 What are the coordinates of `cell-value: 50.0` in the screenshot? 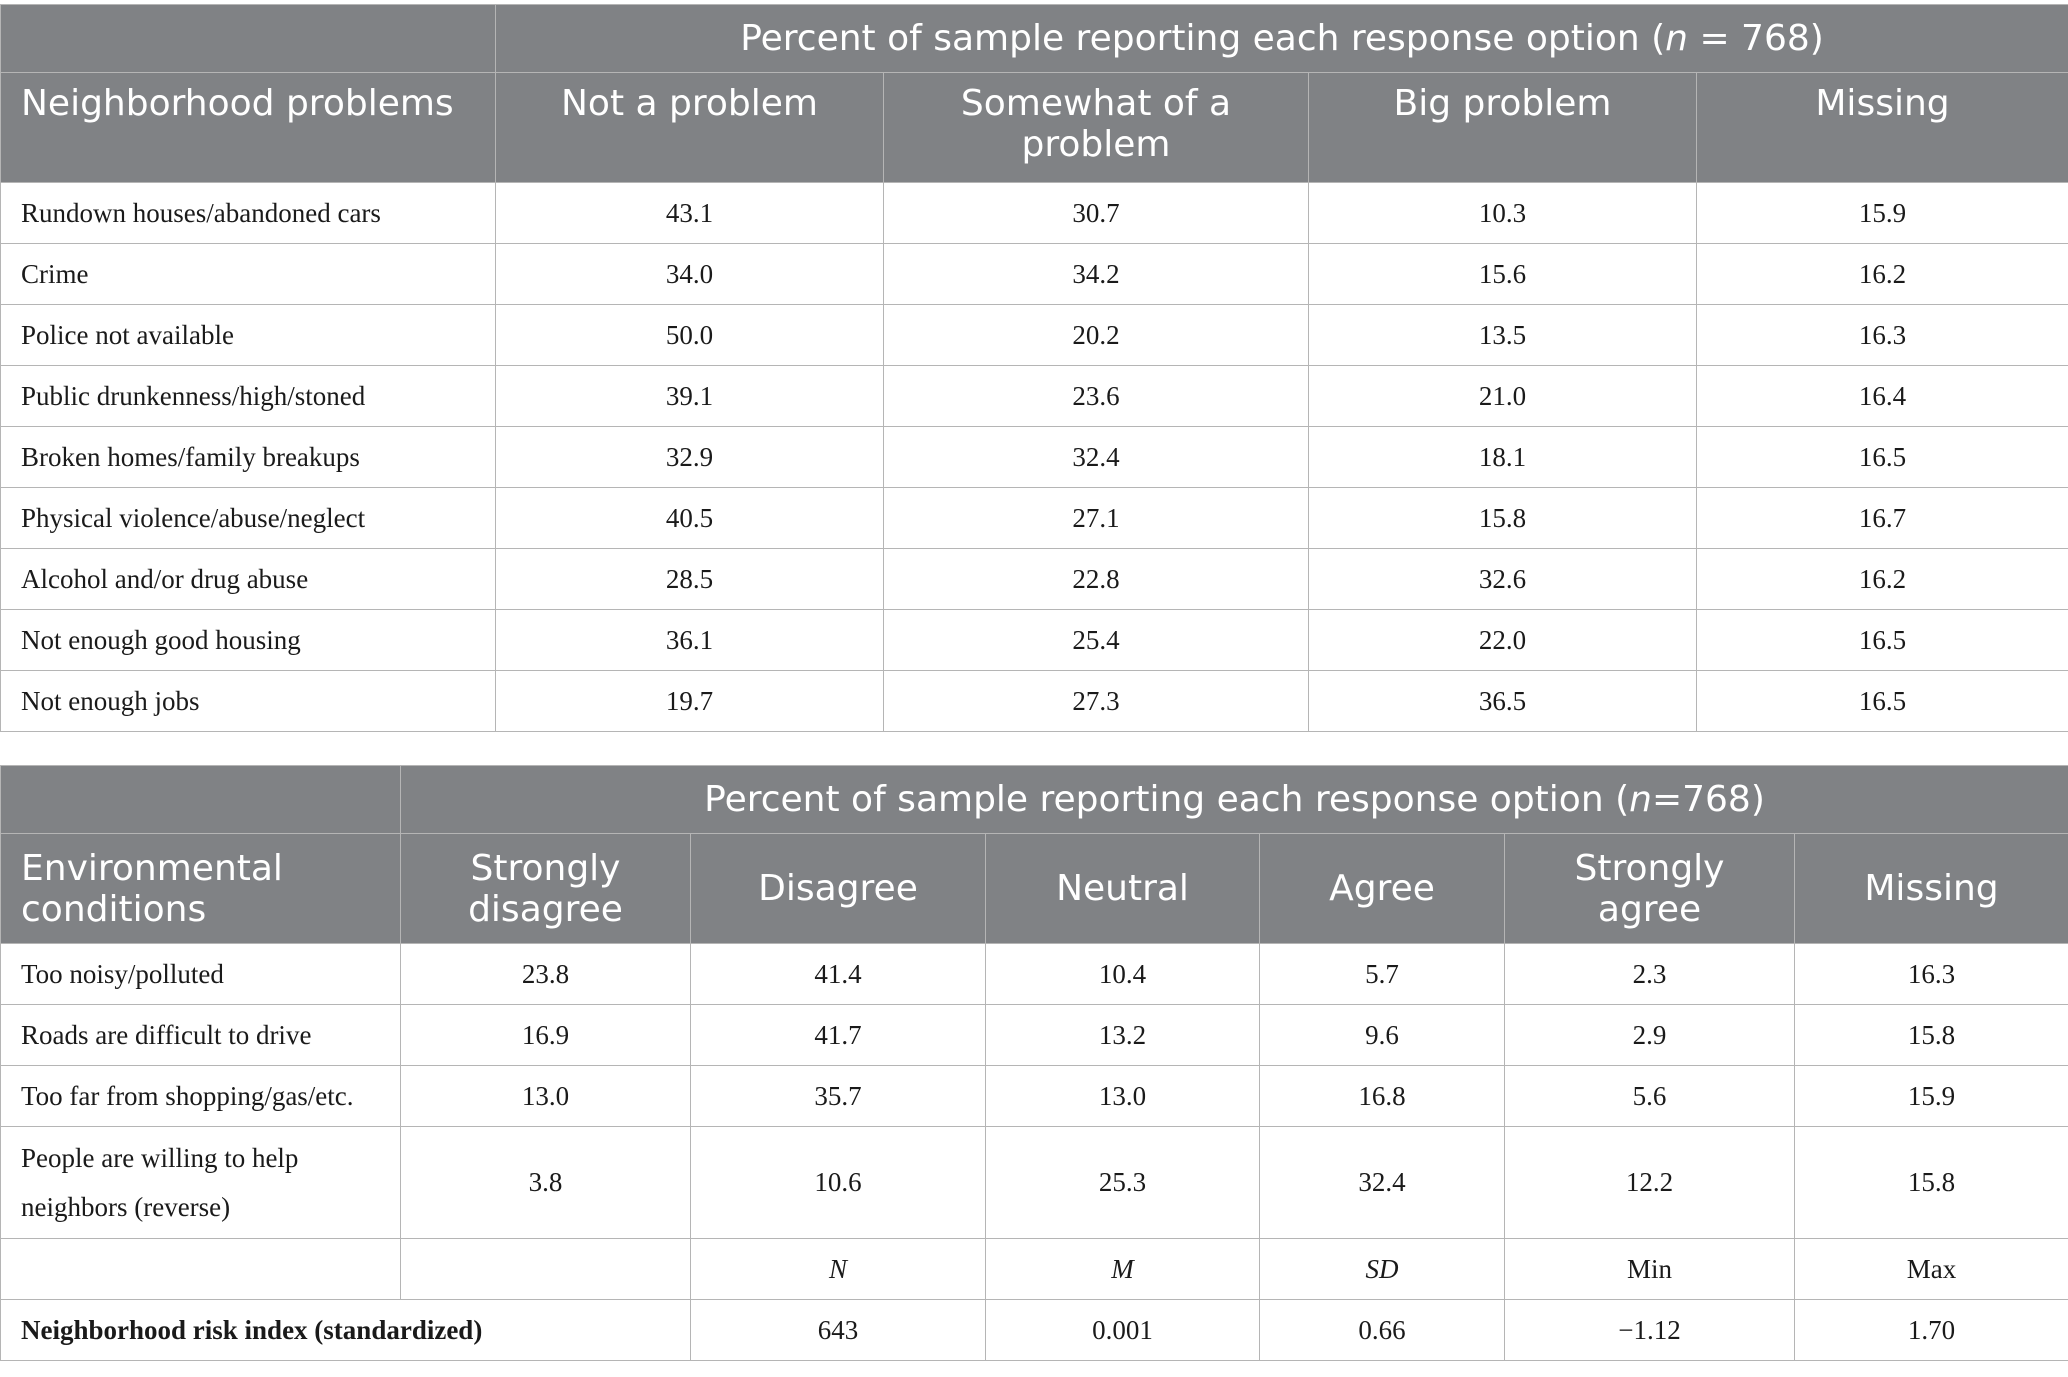 It's located at (689, 335).